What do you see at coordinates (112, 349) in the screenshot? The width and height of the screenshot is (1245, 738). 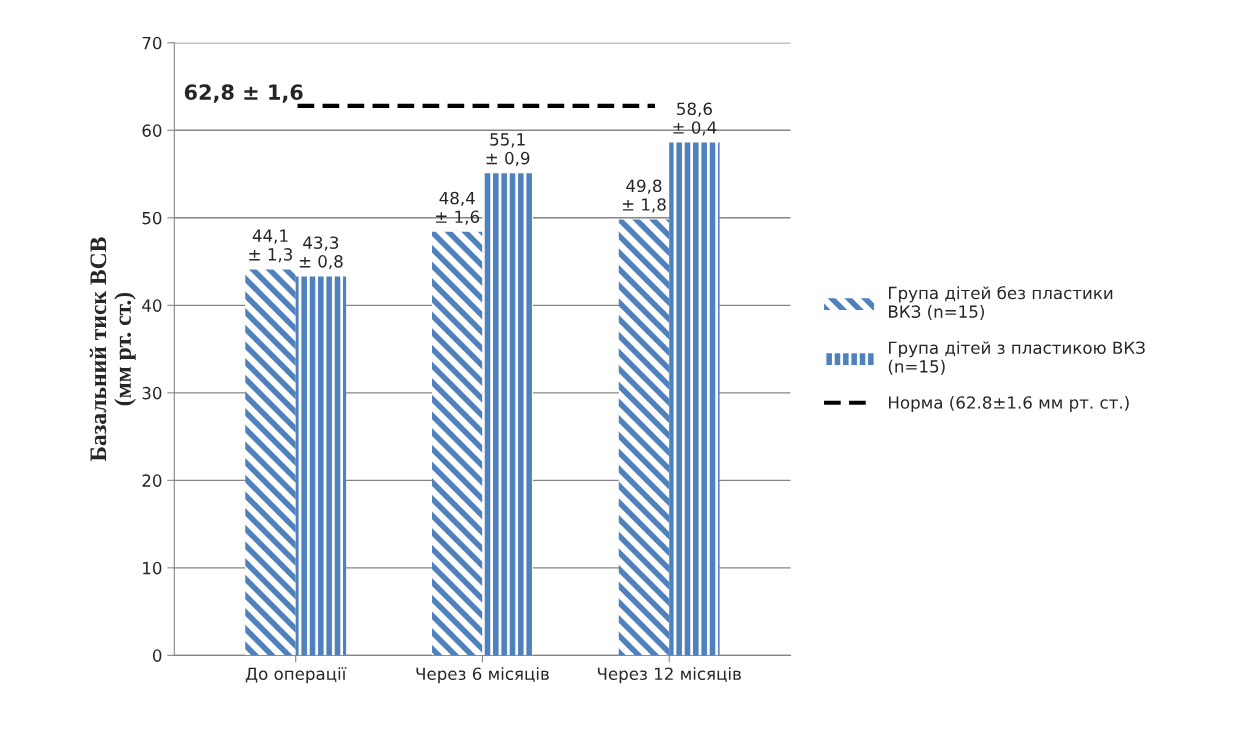 I see `y-axis-title: Базальний тиск ВСВ (мм рт. ст.)` at bounding box center [112, 349].